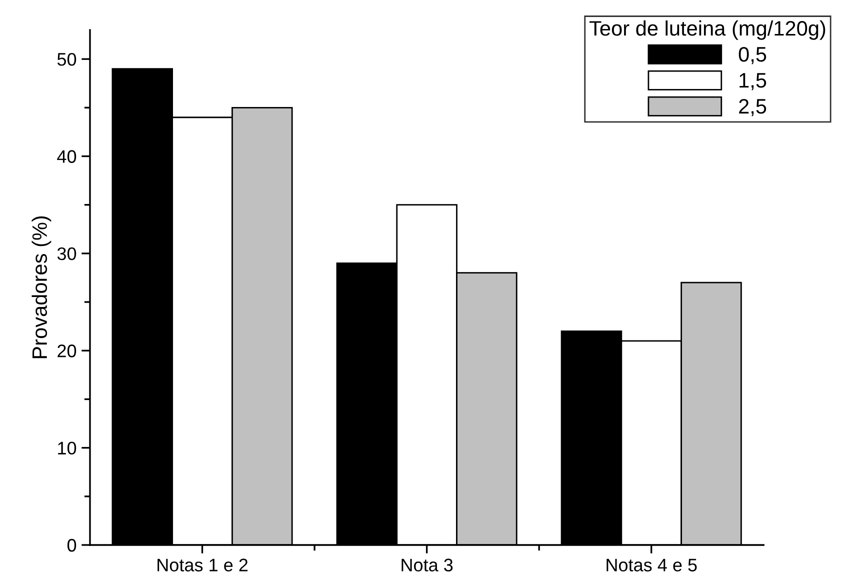  What do you see at coordinates (752, 107) in the screenshot?
I see `legend-label: 2,5` at bounding box center [752, 107].